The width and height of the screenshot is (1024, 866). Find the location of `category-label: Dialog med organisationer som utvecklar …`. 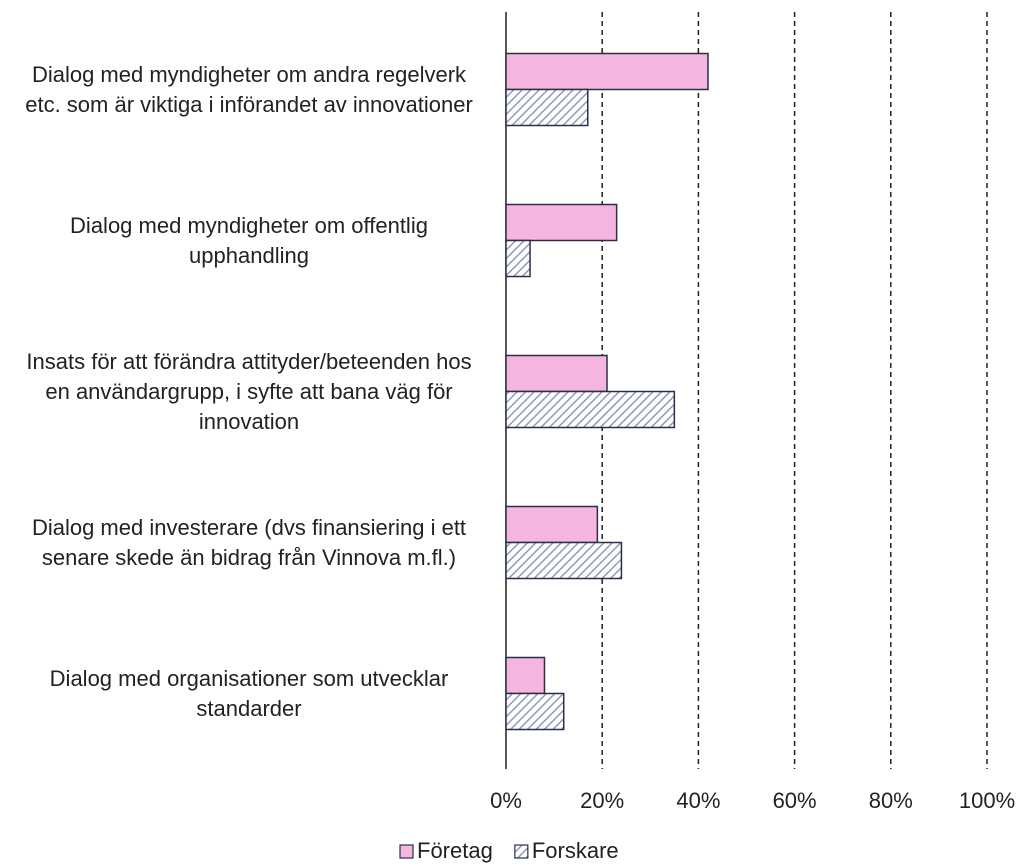

category-label: Dialog med organisationer som utvecklar … is located at coordinates (249, 693).